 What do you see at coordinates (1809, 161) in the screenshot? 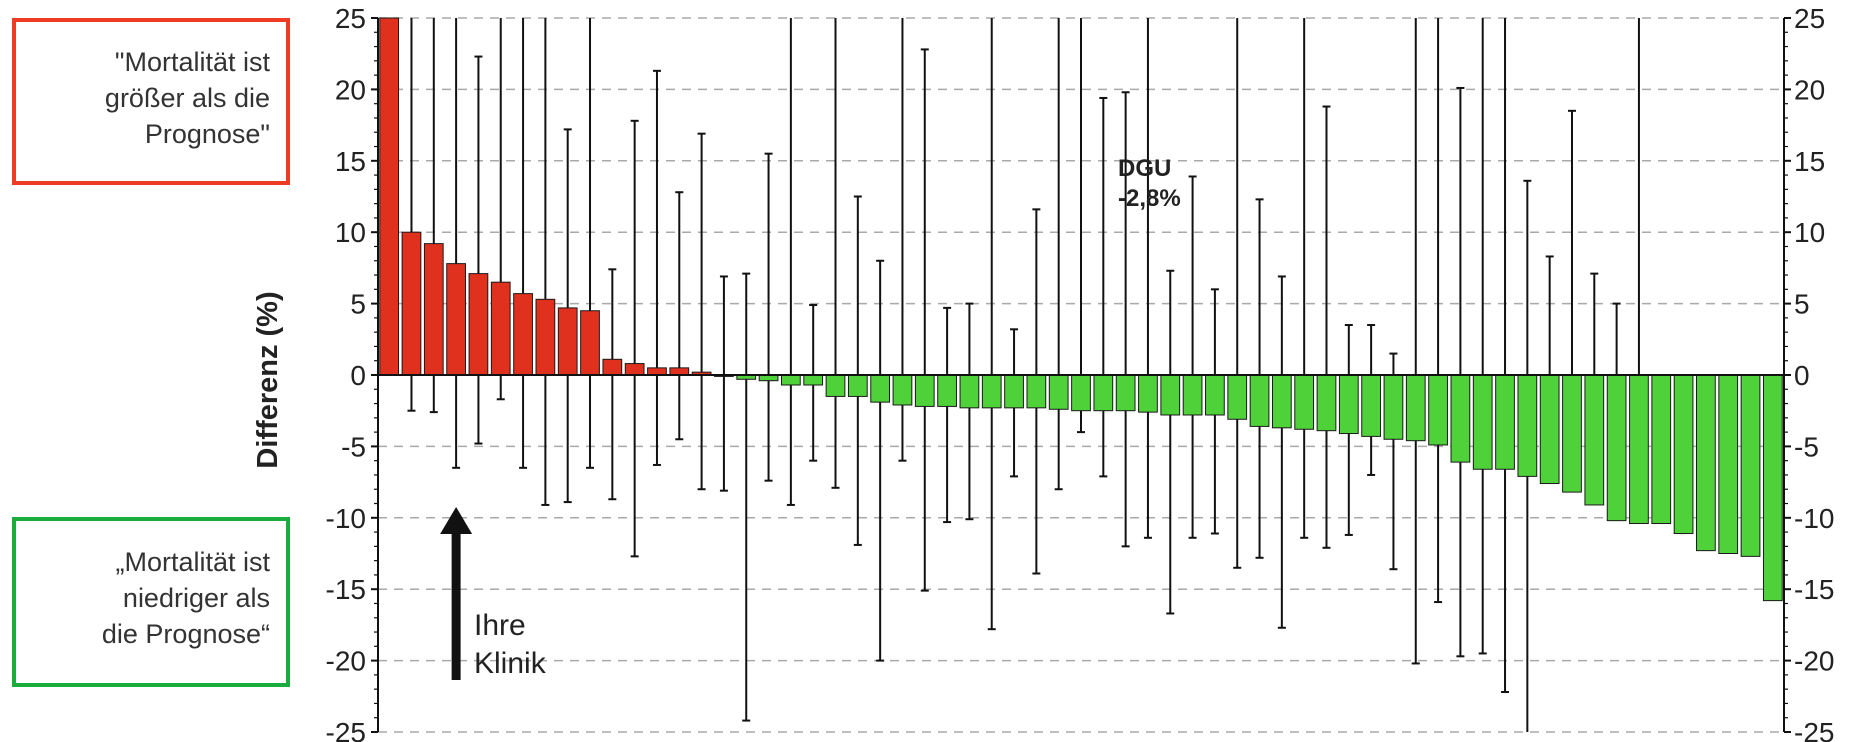
I see `y-tick-label-right: 15` at bounding box center [1809, 161].